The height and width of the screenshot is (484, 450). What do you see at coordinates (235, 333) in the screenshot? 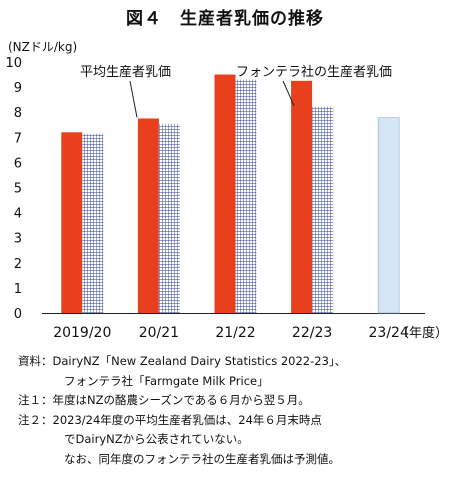
I see `x-tick-label: 21/22` at bounding box center [235, 333].